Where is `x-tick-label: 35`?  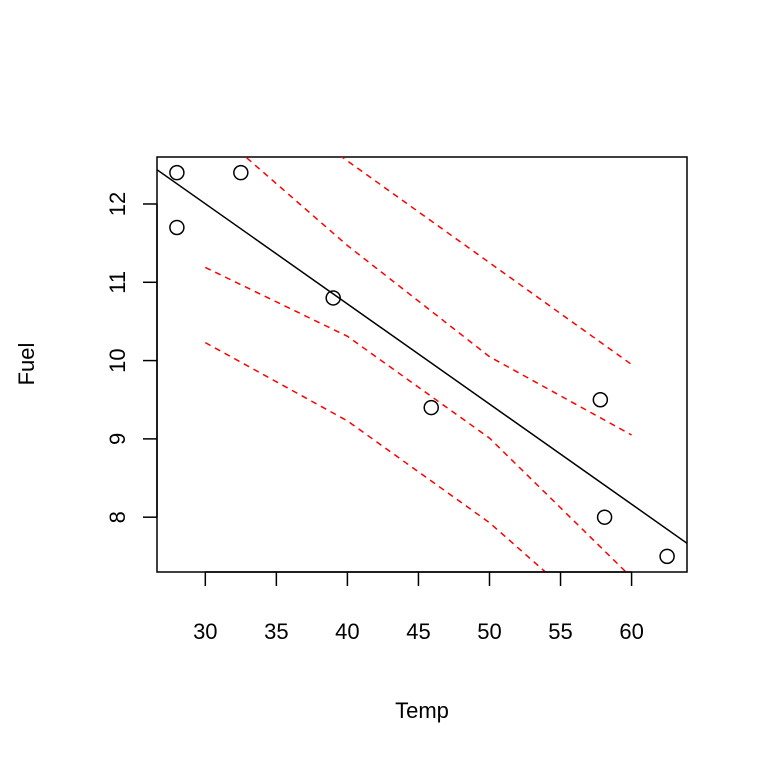
x-tick-label: 35 is located at coordinates (276, 631).